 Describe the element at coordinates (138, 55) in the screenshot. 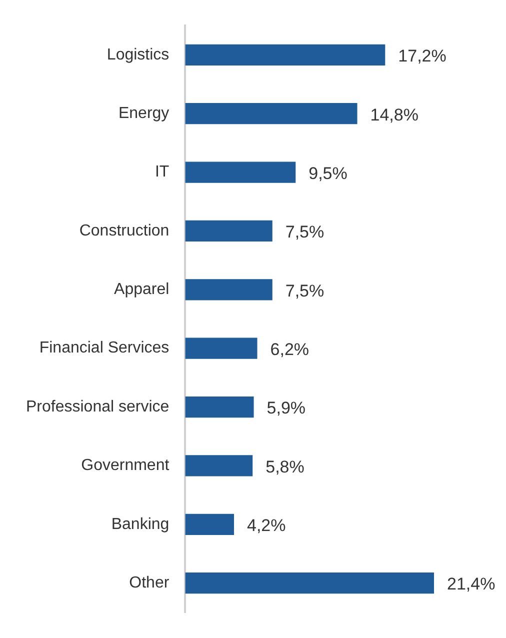

I see `y-tick-label: Logistics` at that location.